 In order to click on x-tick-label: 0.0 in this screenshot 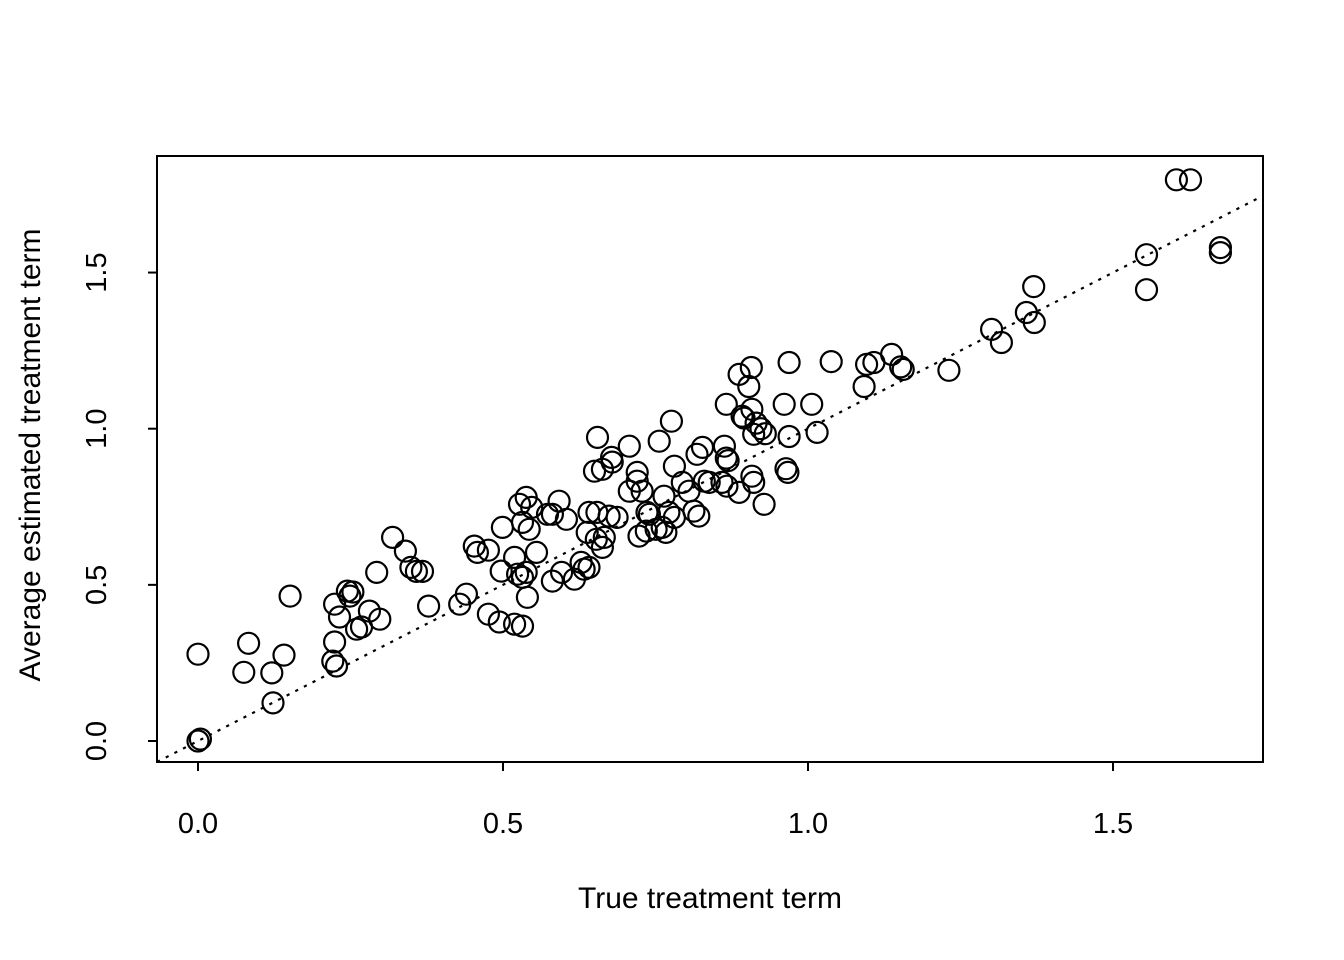, I will do `click(198, 824)`.